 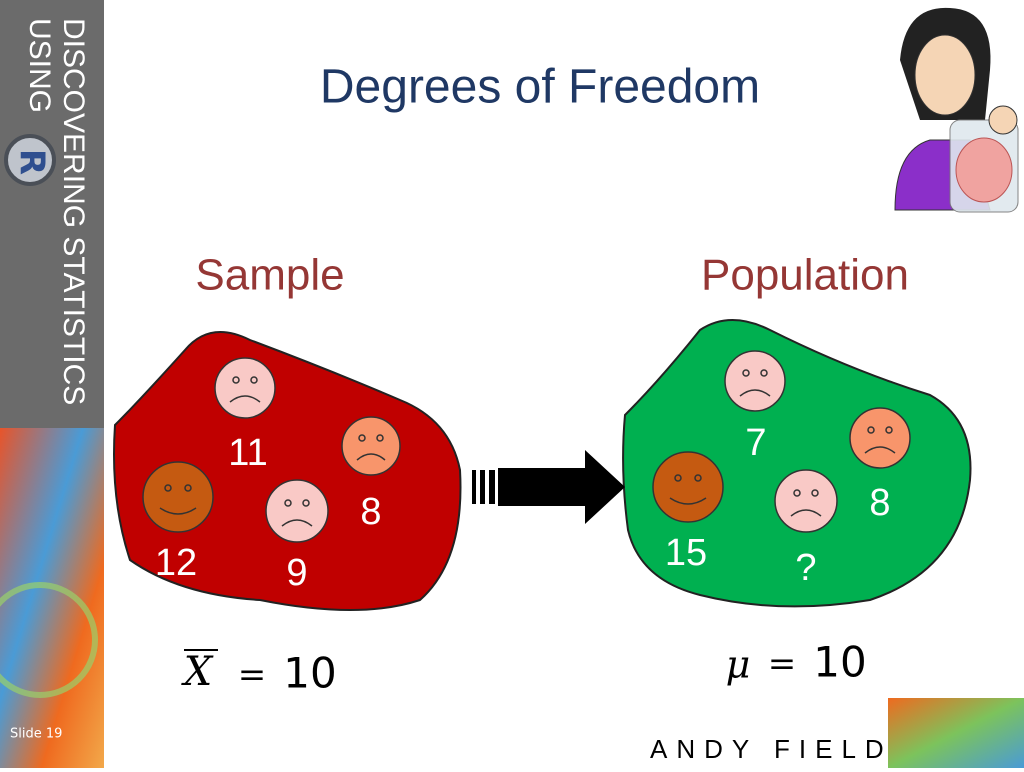 What do you see at coordinates (805, 568) in the screenshot?
I see `value: ?` at bounding box center [805, 568].